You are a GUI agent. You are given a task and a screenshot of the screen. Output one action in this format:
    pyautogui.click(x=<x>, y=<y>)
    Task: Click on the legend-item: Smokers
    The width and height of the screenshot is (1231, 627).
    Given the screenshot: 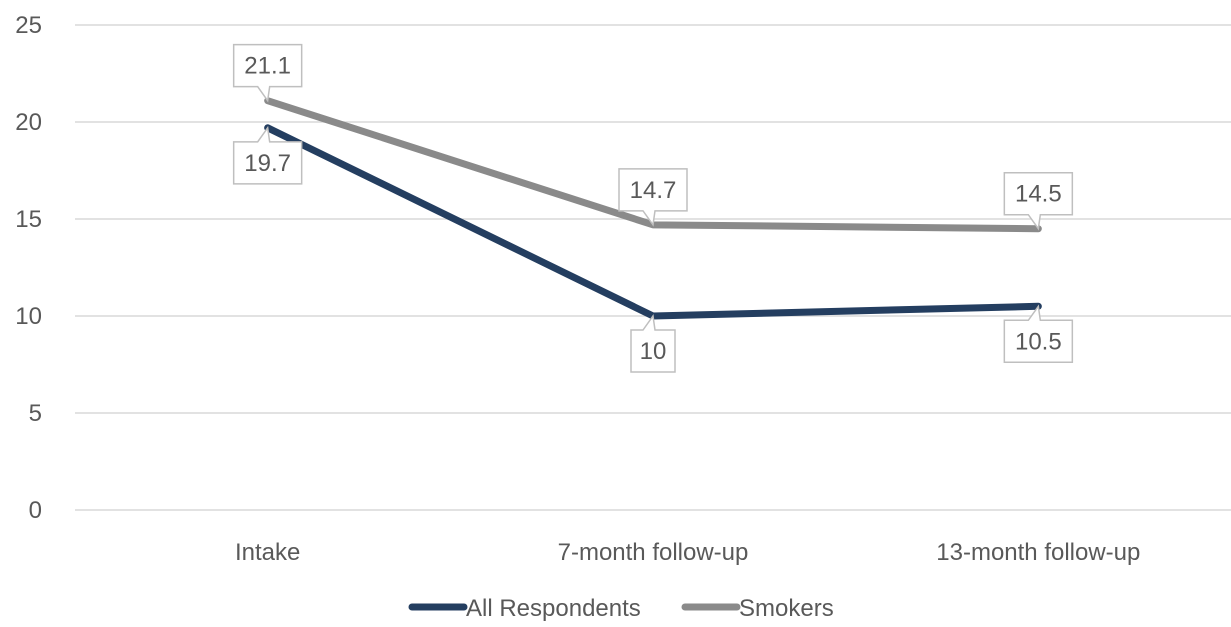 What is the action you would take?
    pyautogui.click(x=757, y=608)
    